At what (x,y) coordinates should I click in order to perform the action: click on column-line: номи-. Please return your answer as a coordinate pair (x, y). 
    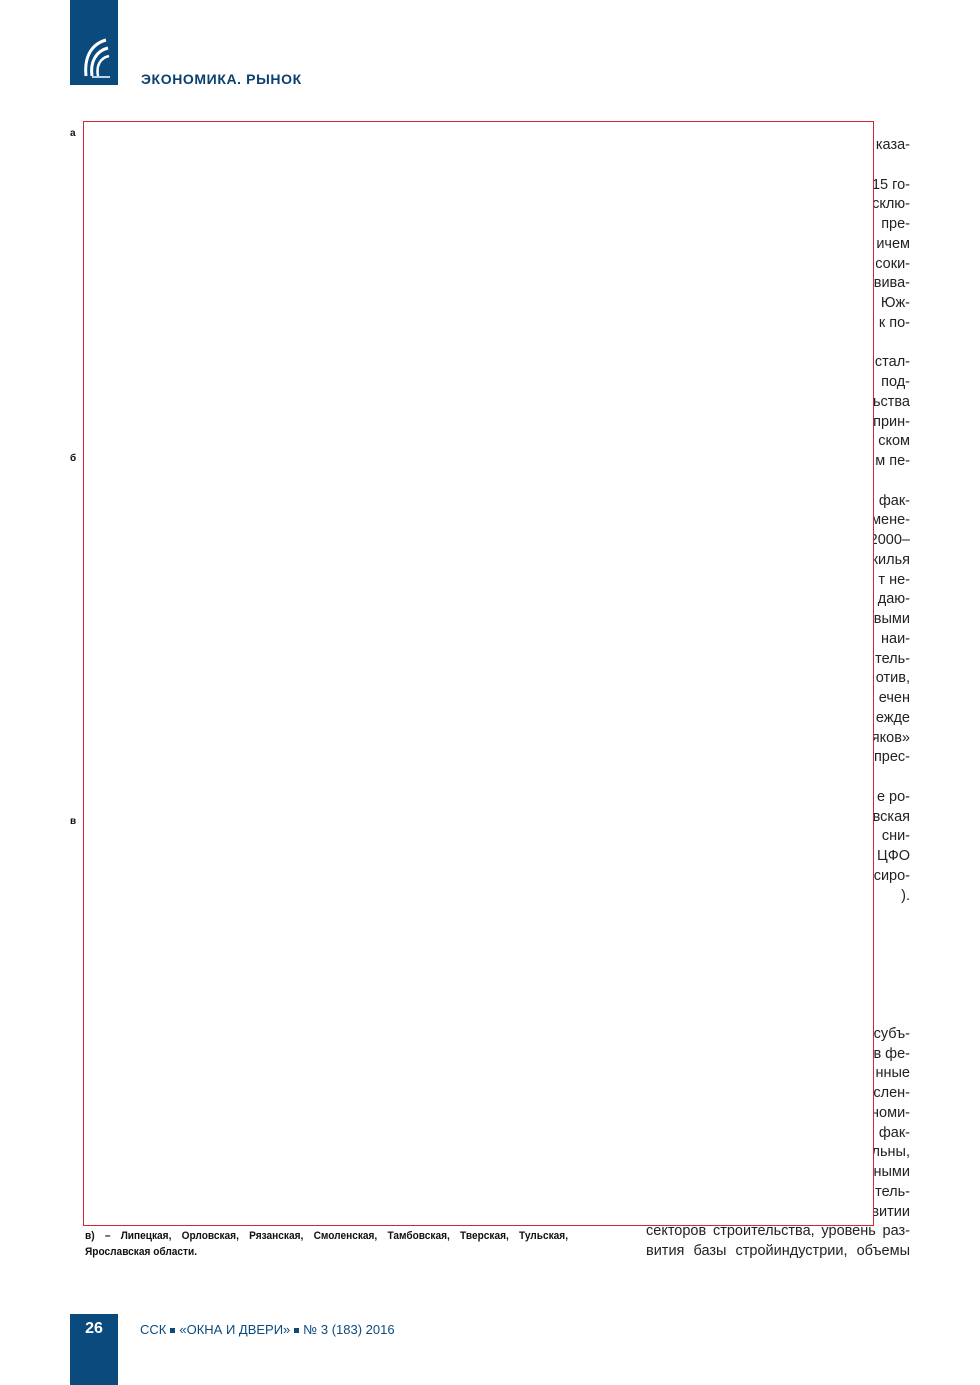
    Looking at the image, I should click on (890, 1112).